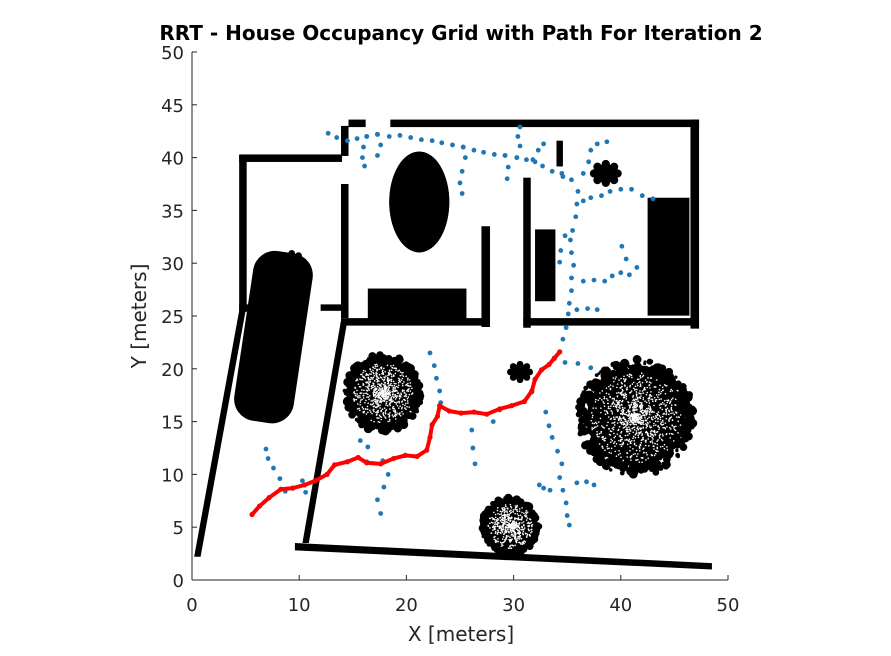 The image size is (891, 656). Describe the element at coordinates (406, 433) in the screenshot. I see `rrt-path` at that location.